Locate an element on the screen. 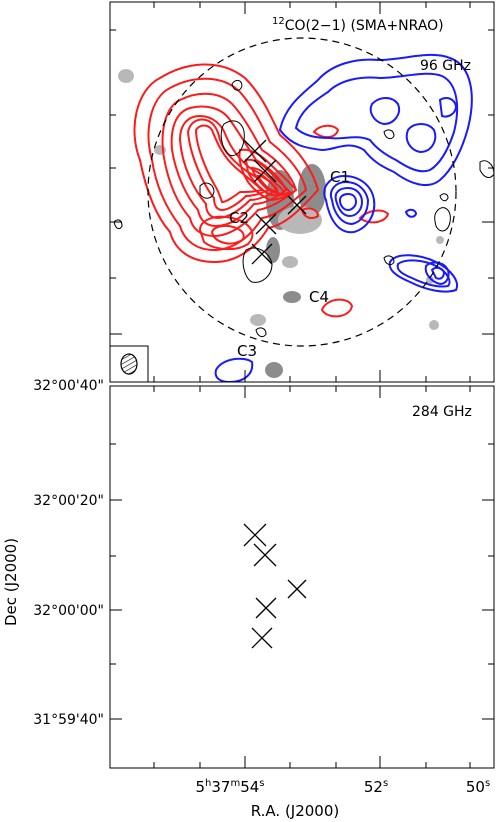 Image resolution: width=496 pixels, height=822 pixels. y-tick-bottom-3: 31°59'40" is located at coordinates (68, 720).